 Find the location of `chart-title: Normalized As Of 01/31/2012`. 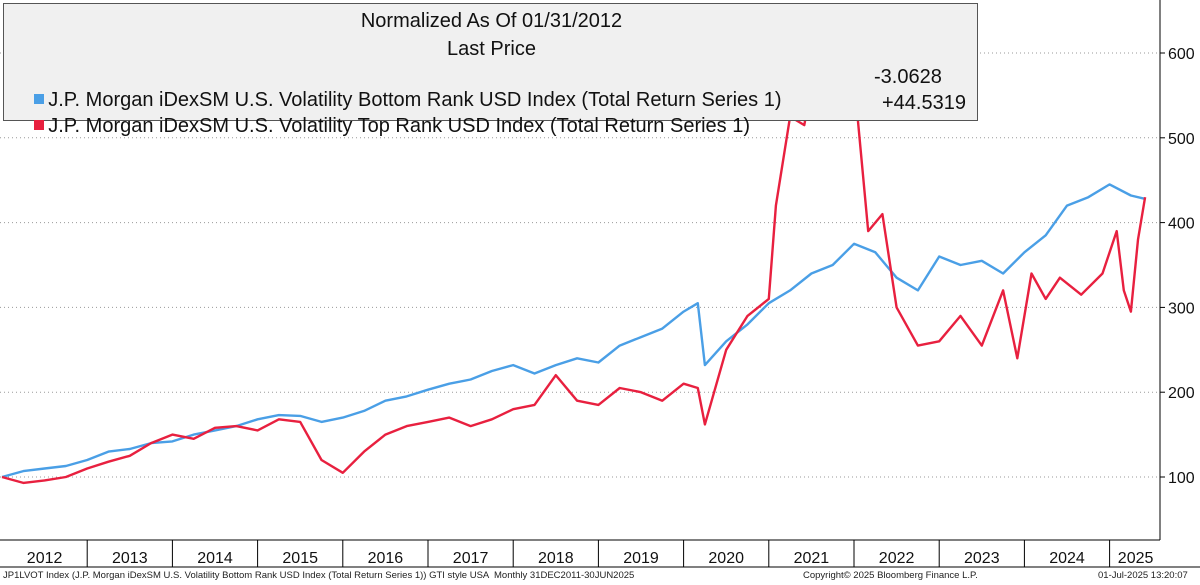

chart-title: Normalized As Of 01/31/2012 is located at coordinates (491, 21).